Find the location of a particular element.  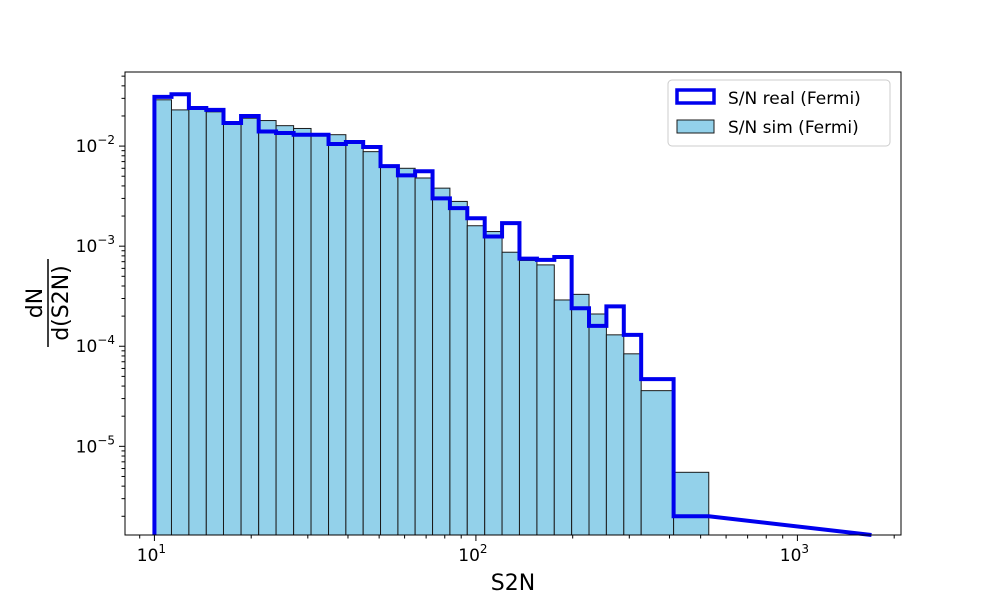

x-tick-label: 10² is located at coordinates (472, 554).